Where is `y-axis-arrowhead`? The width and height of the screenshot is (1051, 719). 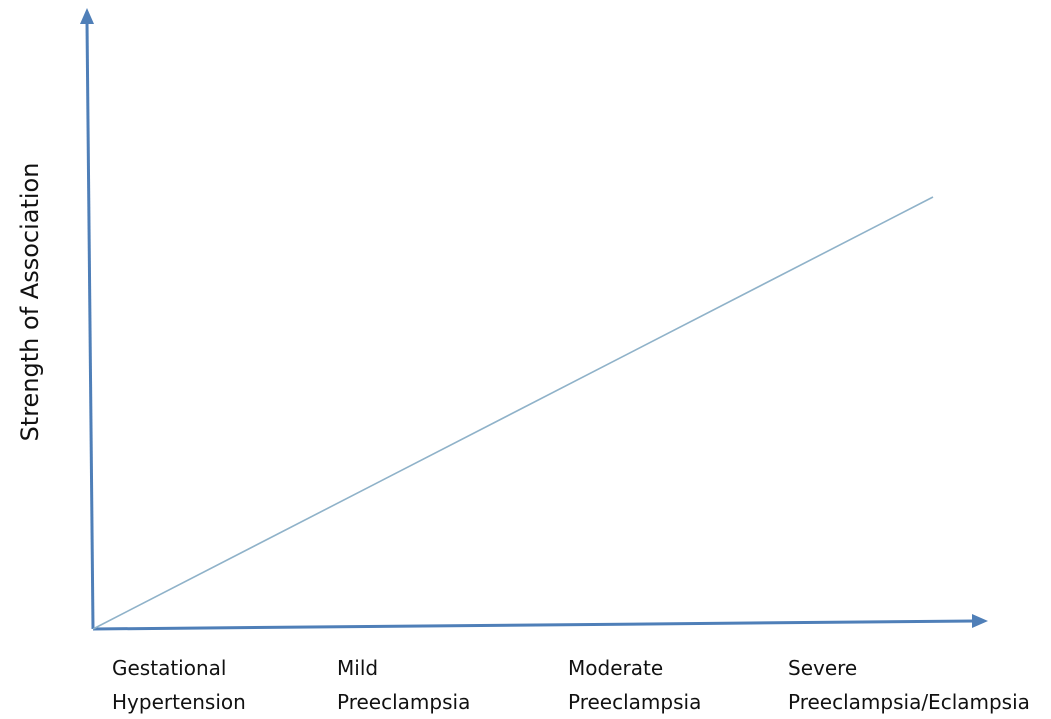
y-axis-arrowhead is located at coordinates (87, 16).